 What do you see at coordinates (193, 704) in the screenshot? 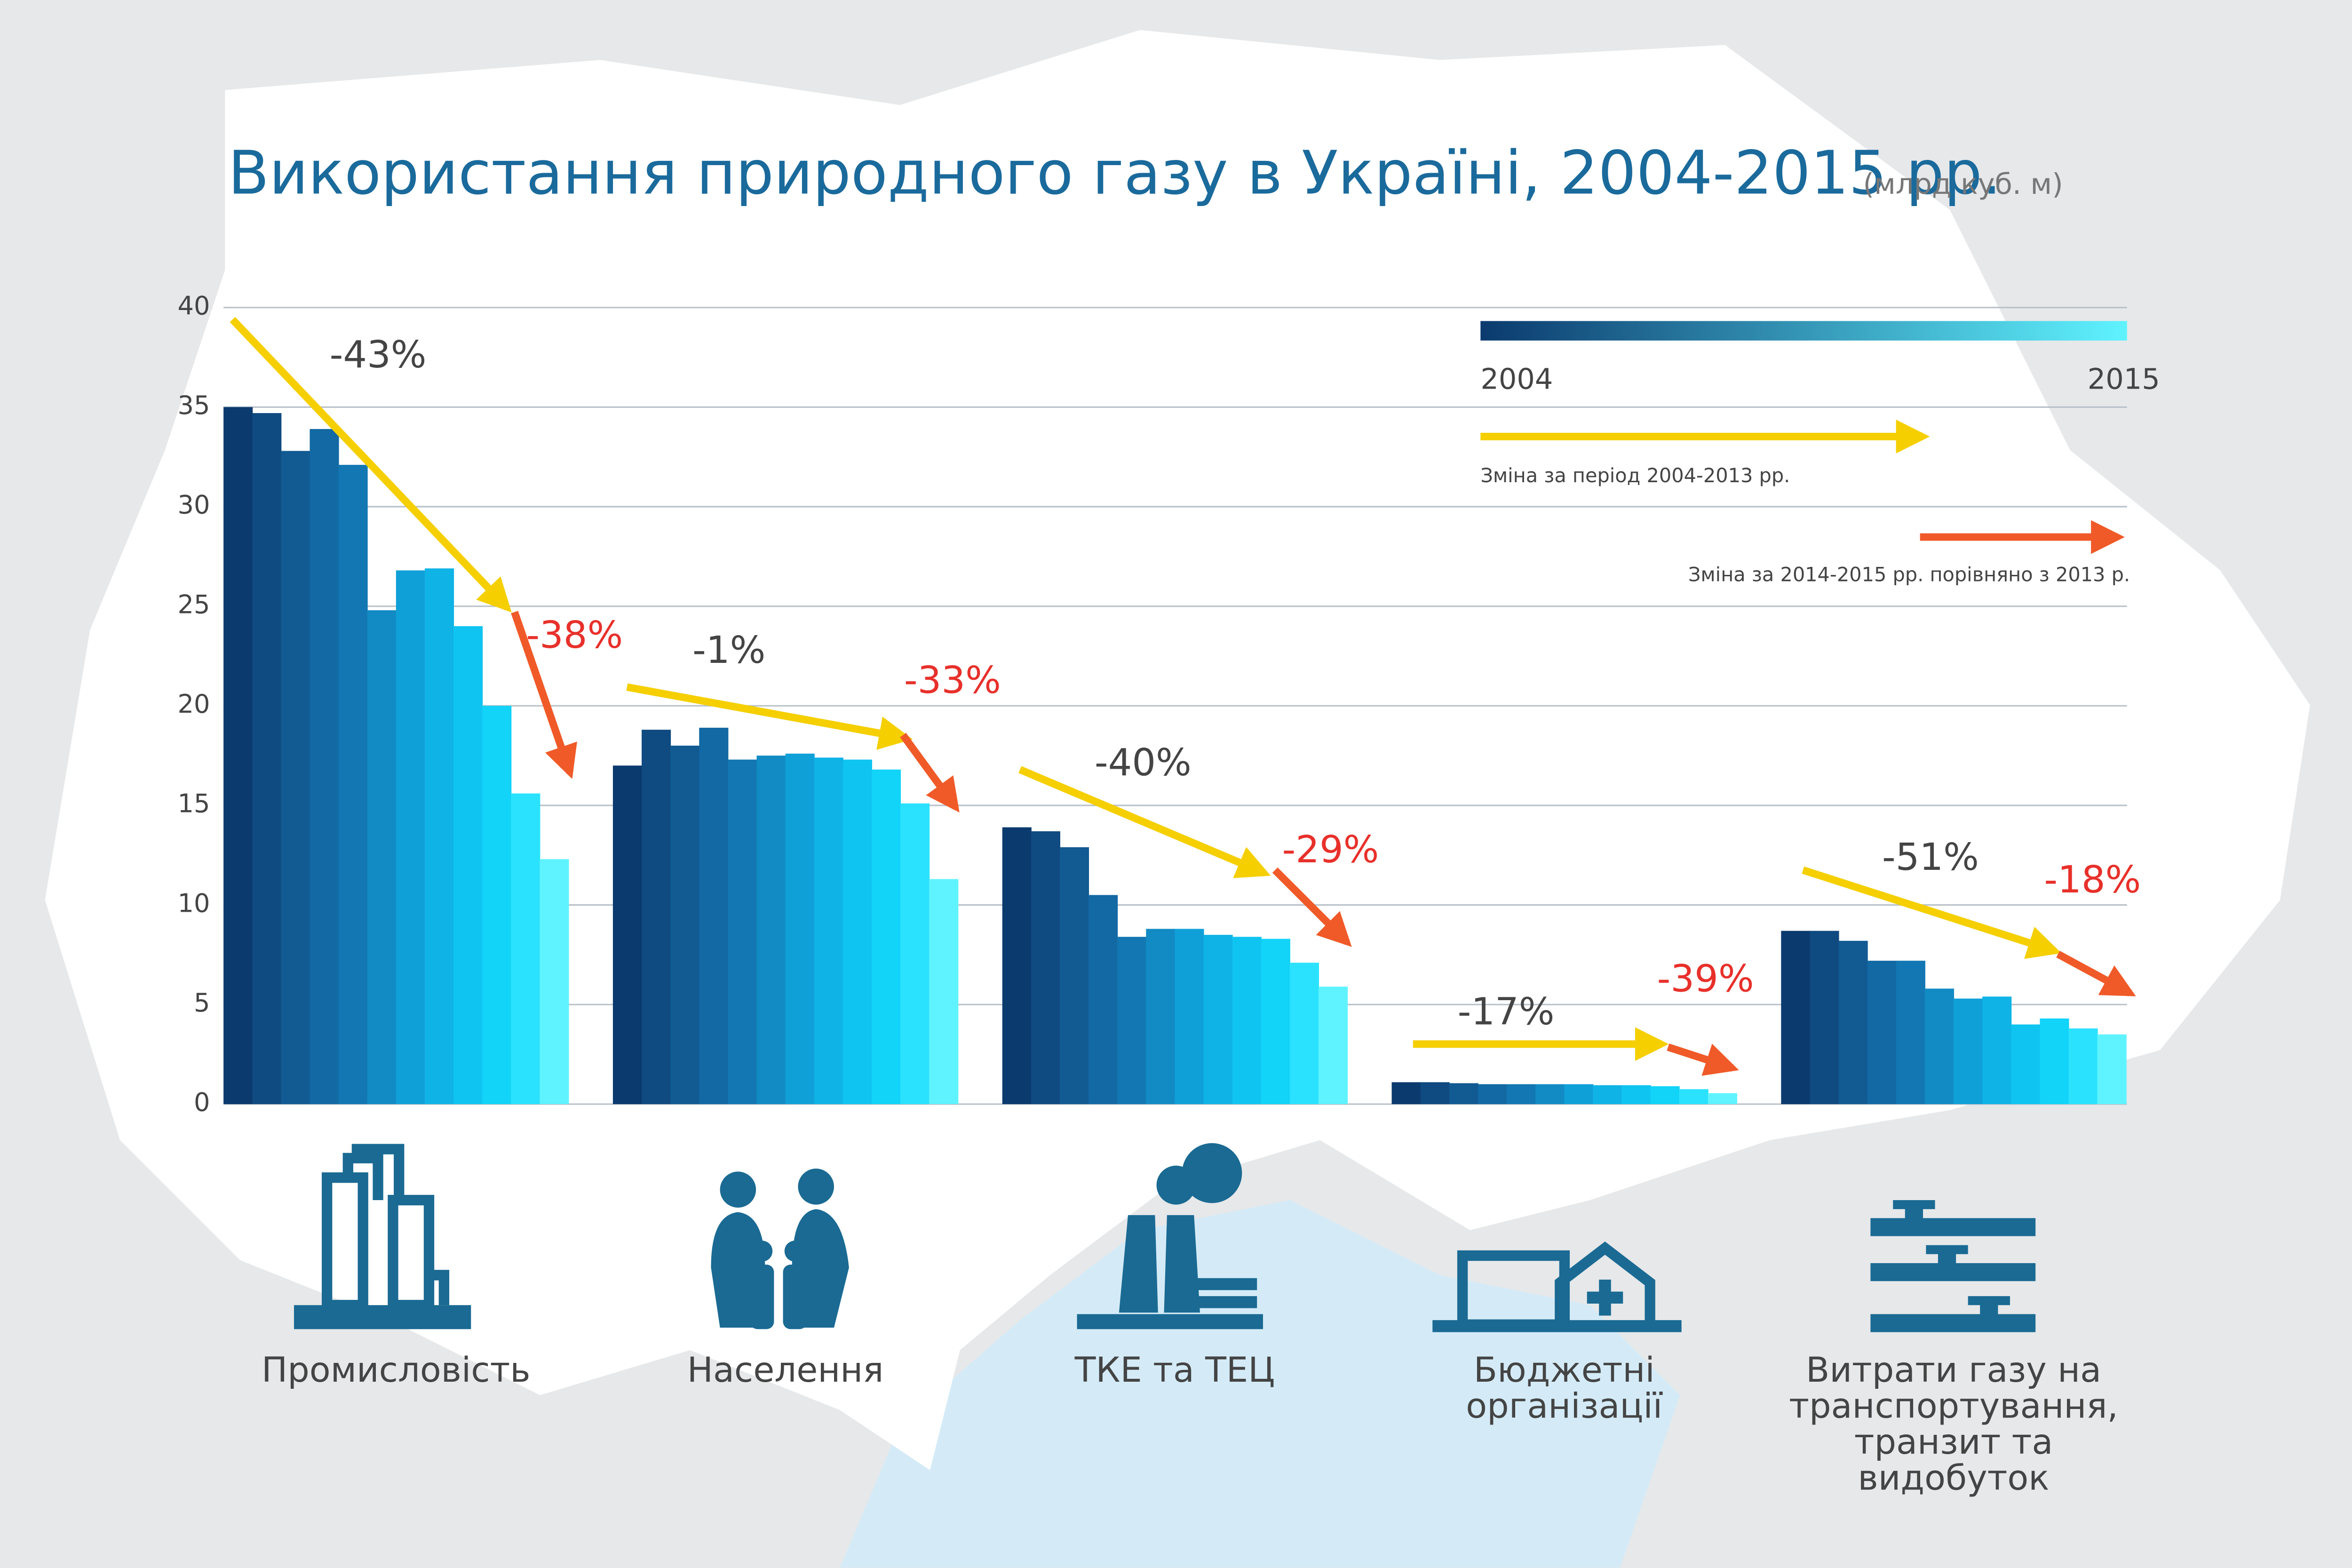
I see `y-tick-label: 20` at bounding box center [193, 704].